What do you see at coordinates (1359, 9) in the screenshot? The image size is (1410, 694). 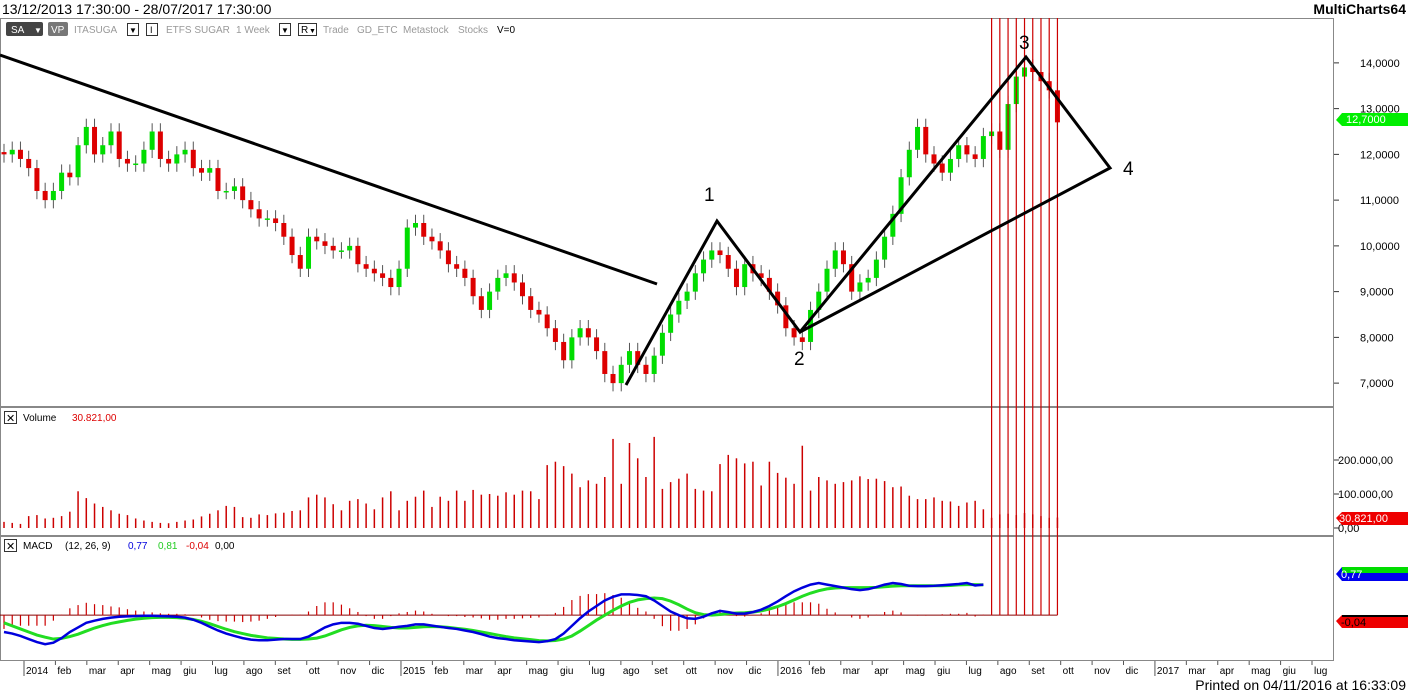 I see `app-name: MultiCharts64` at bounding box center [1359, 9].